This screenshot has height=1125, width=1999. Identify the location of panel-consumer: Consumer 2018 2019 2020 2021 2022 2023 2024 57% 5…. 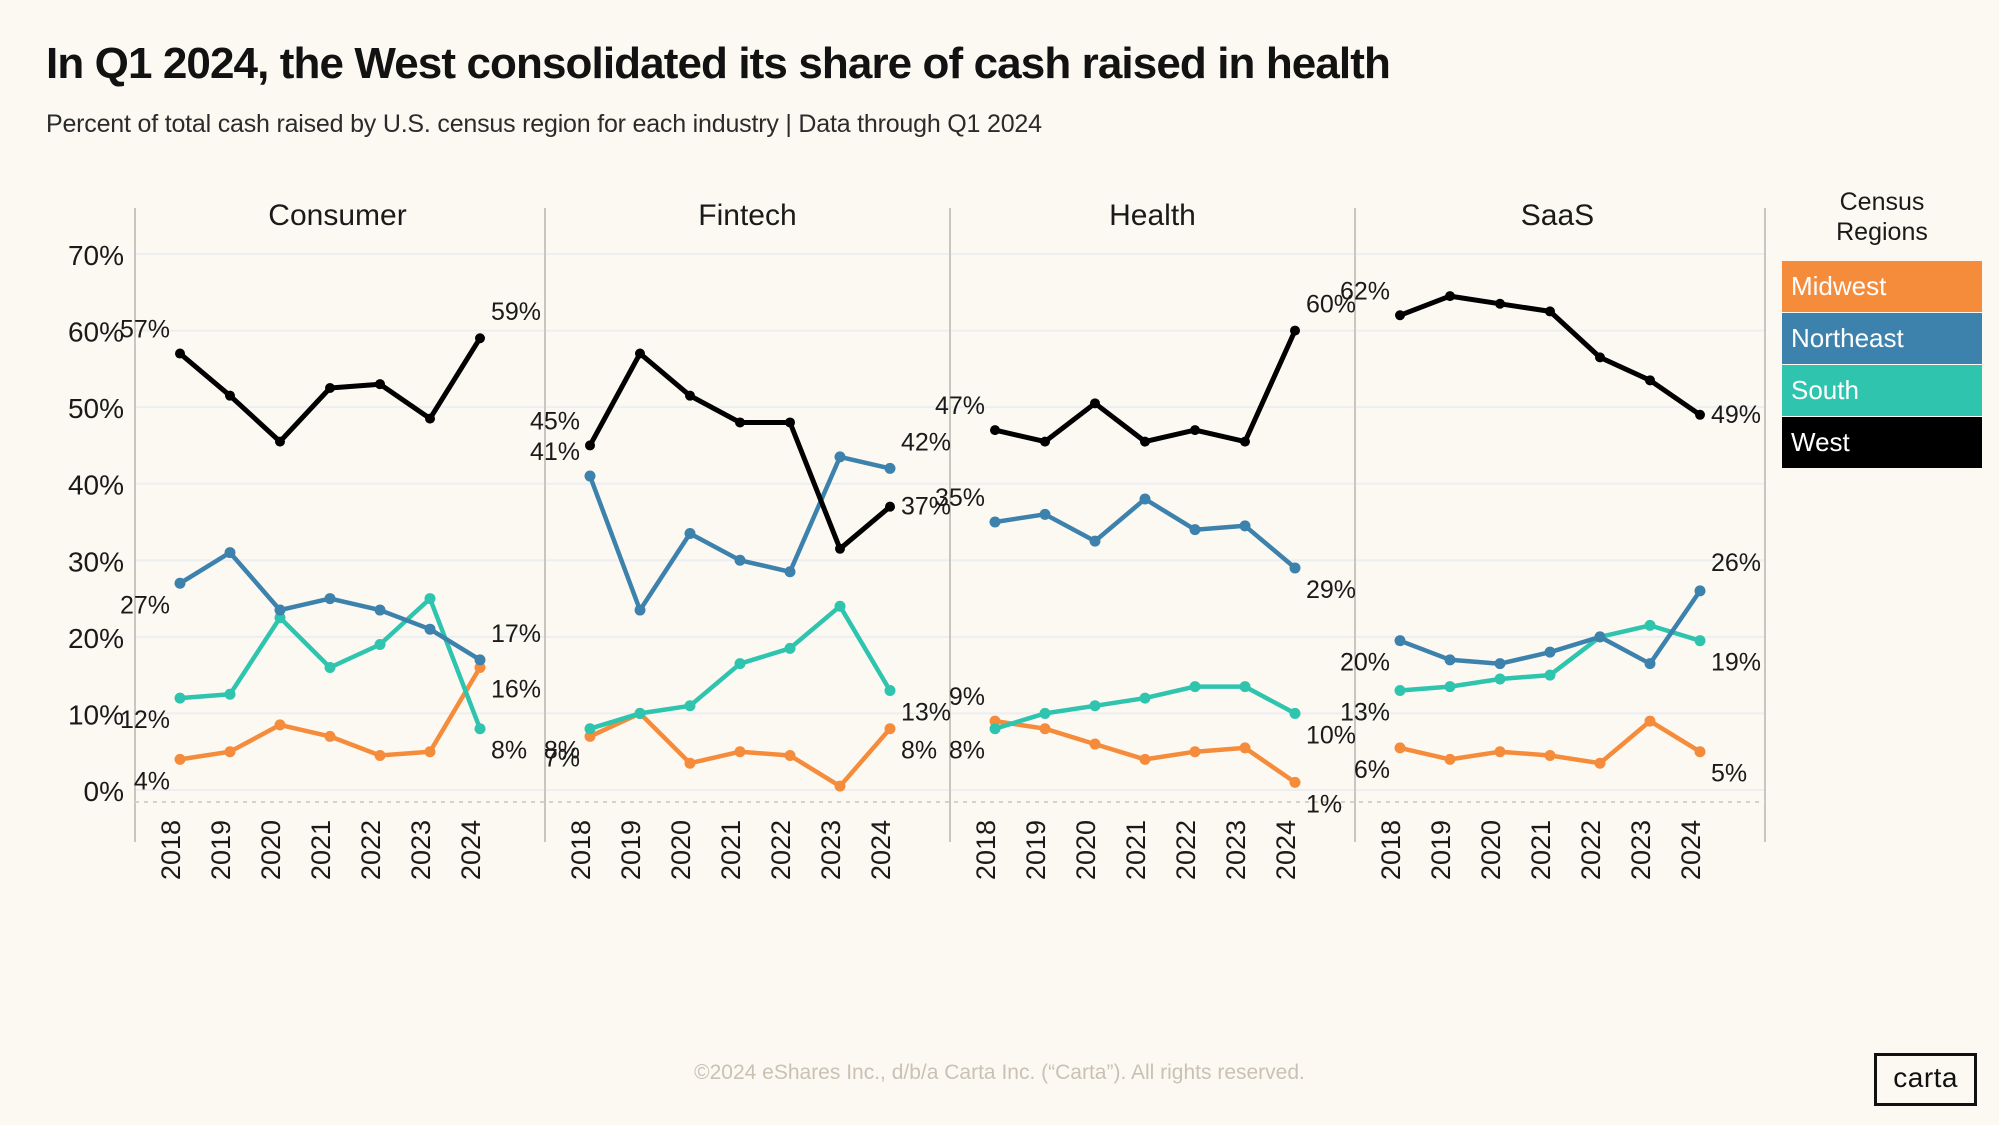
(330, 539).